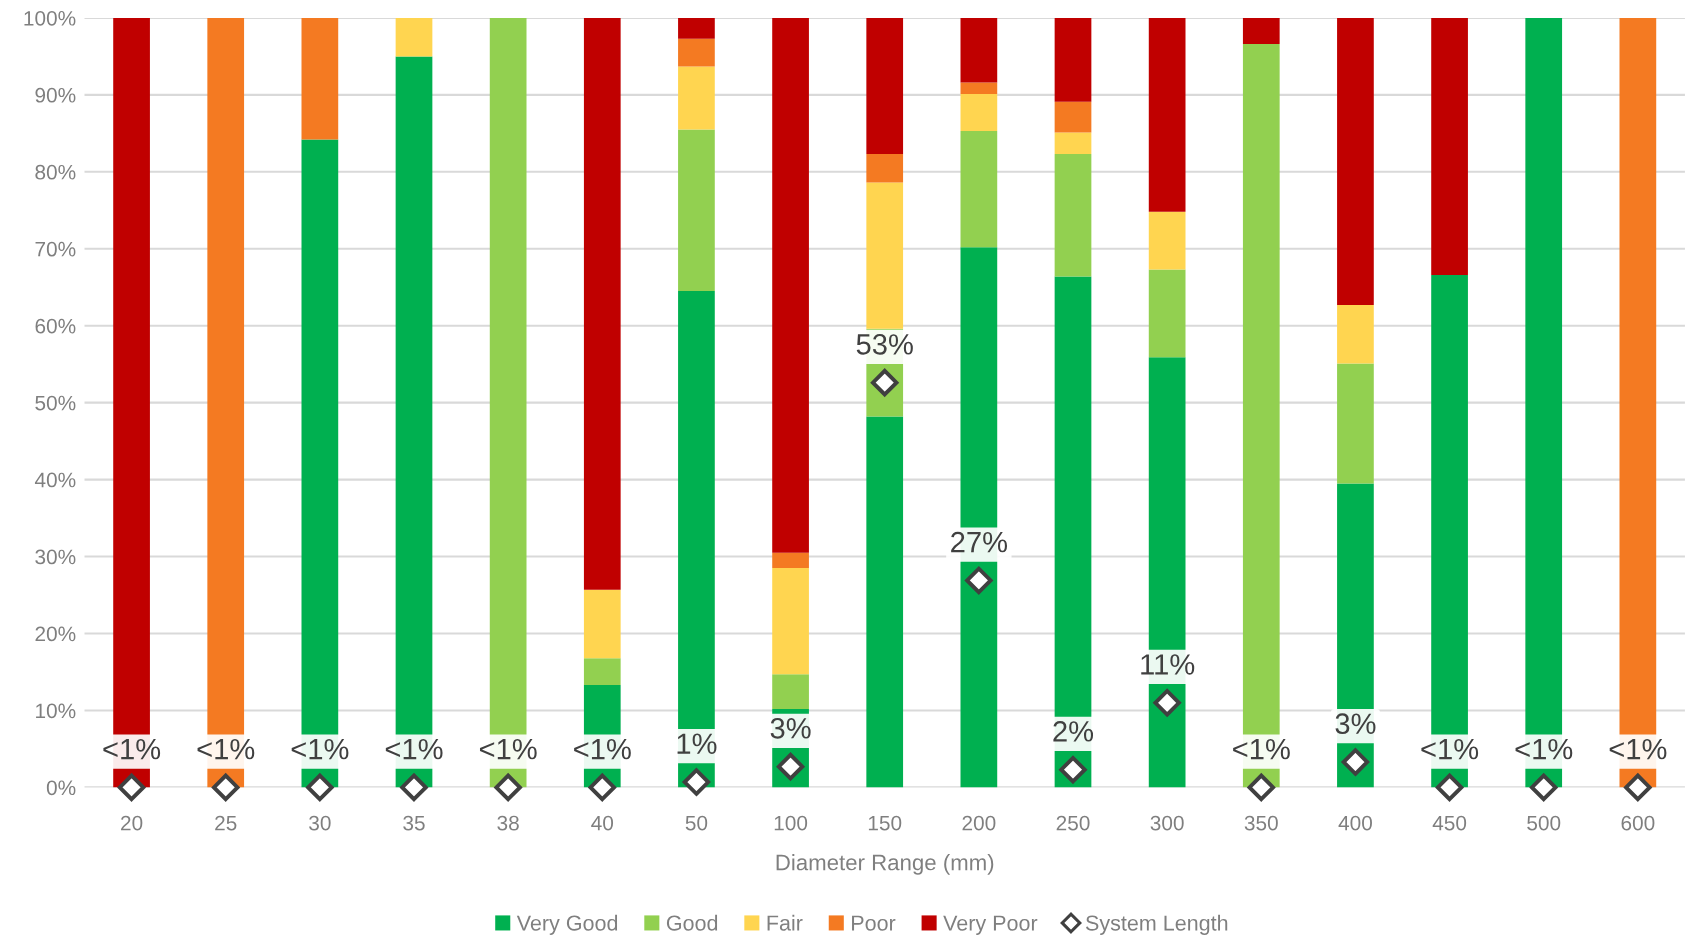  What do you see at coordinates (874, 923) in the screenshot?
I see `legend-label: Poor` at bounding box center [874, 923].